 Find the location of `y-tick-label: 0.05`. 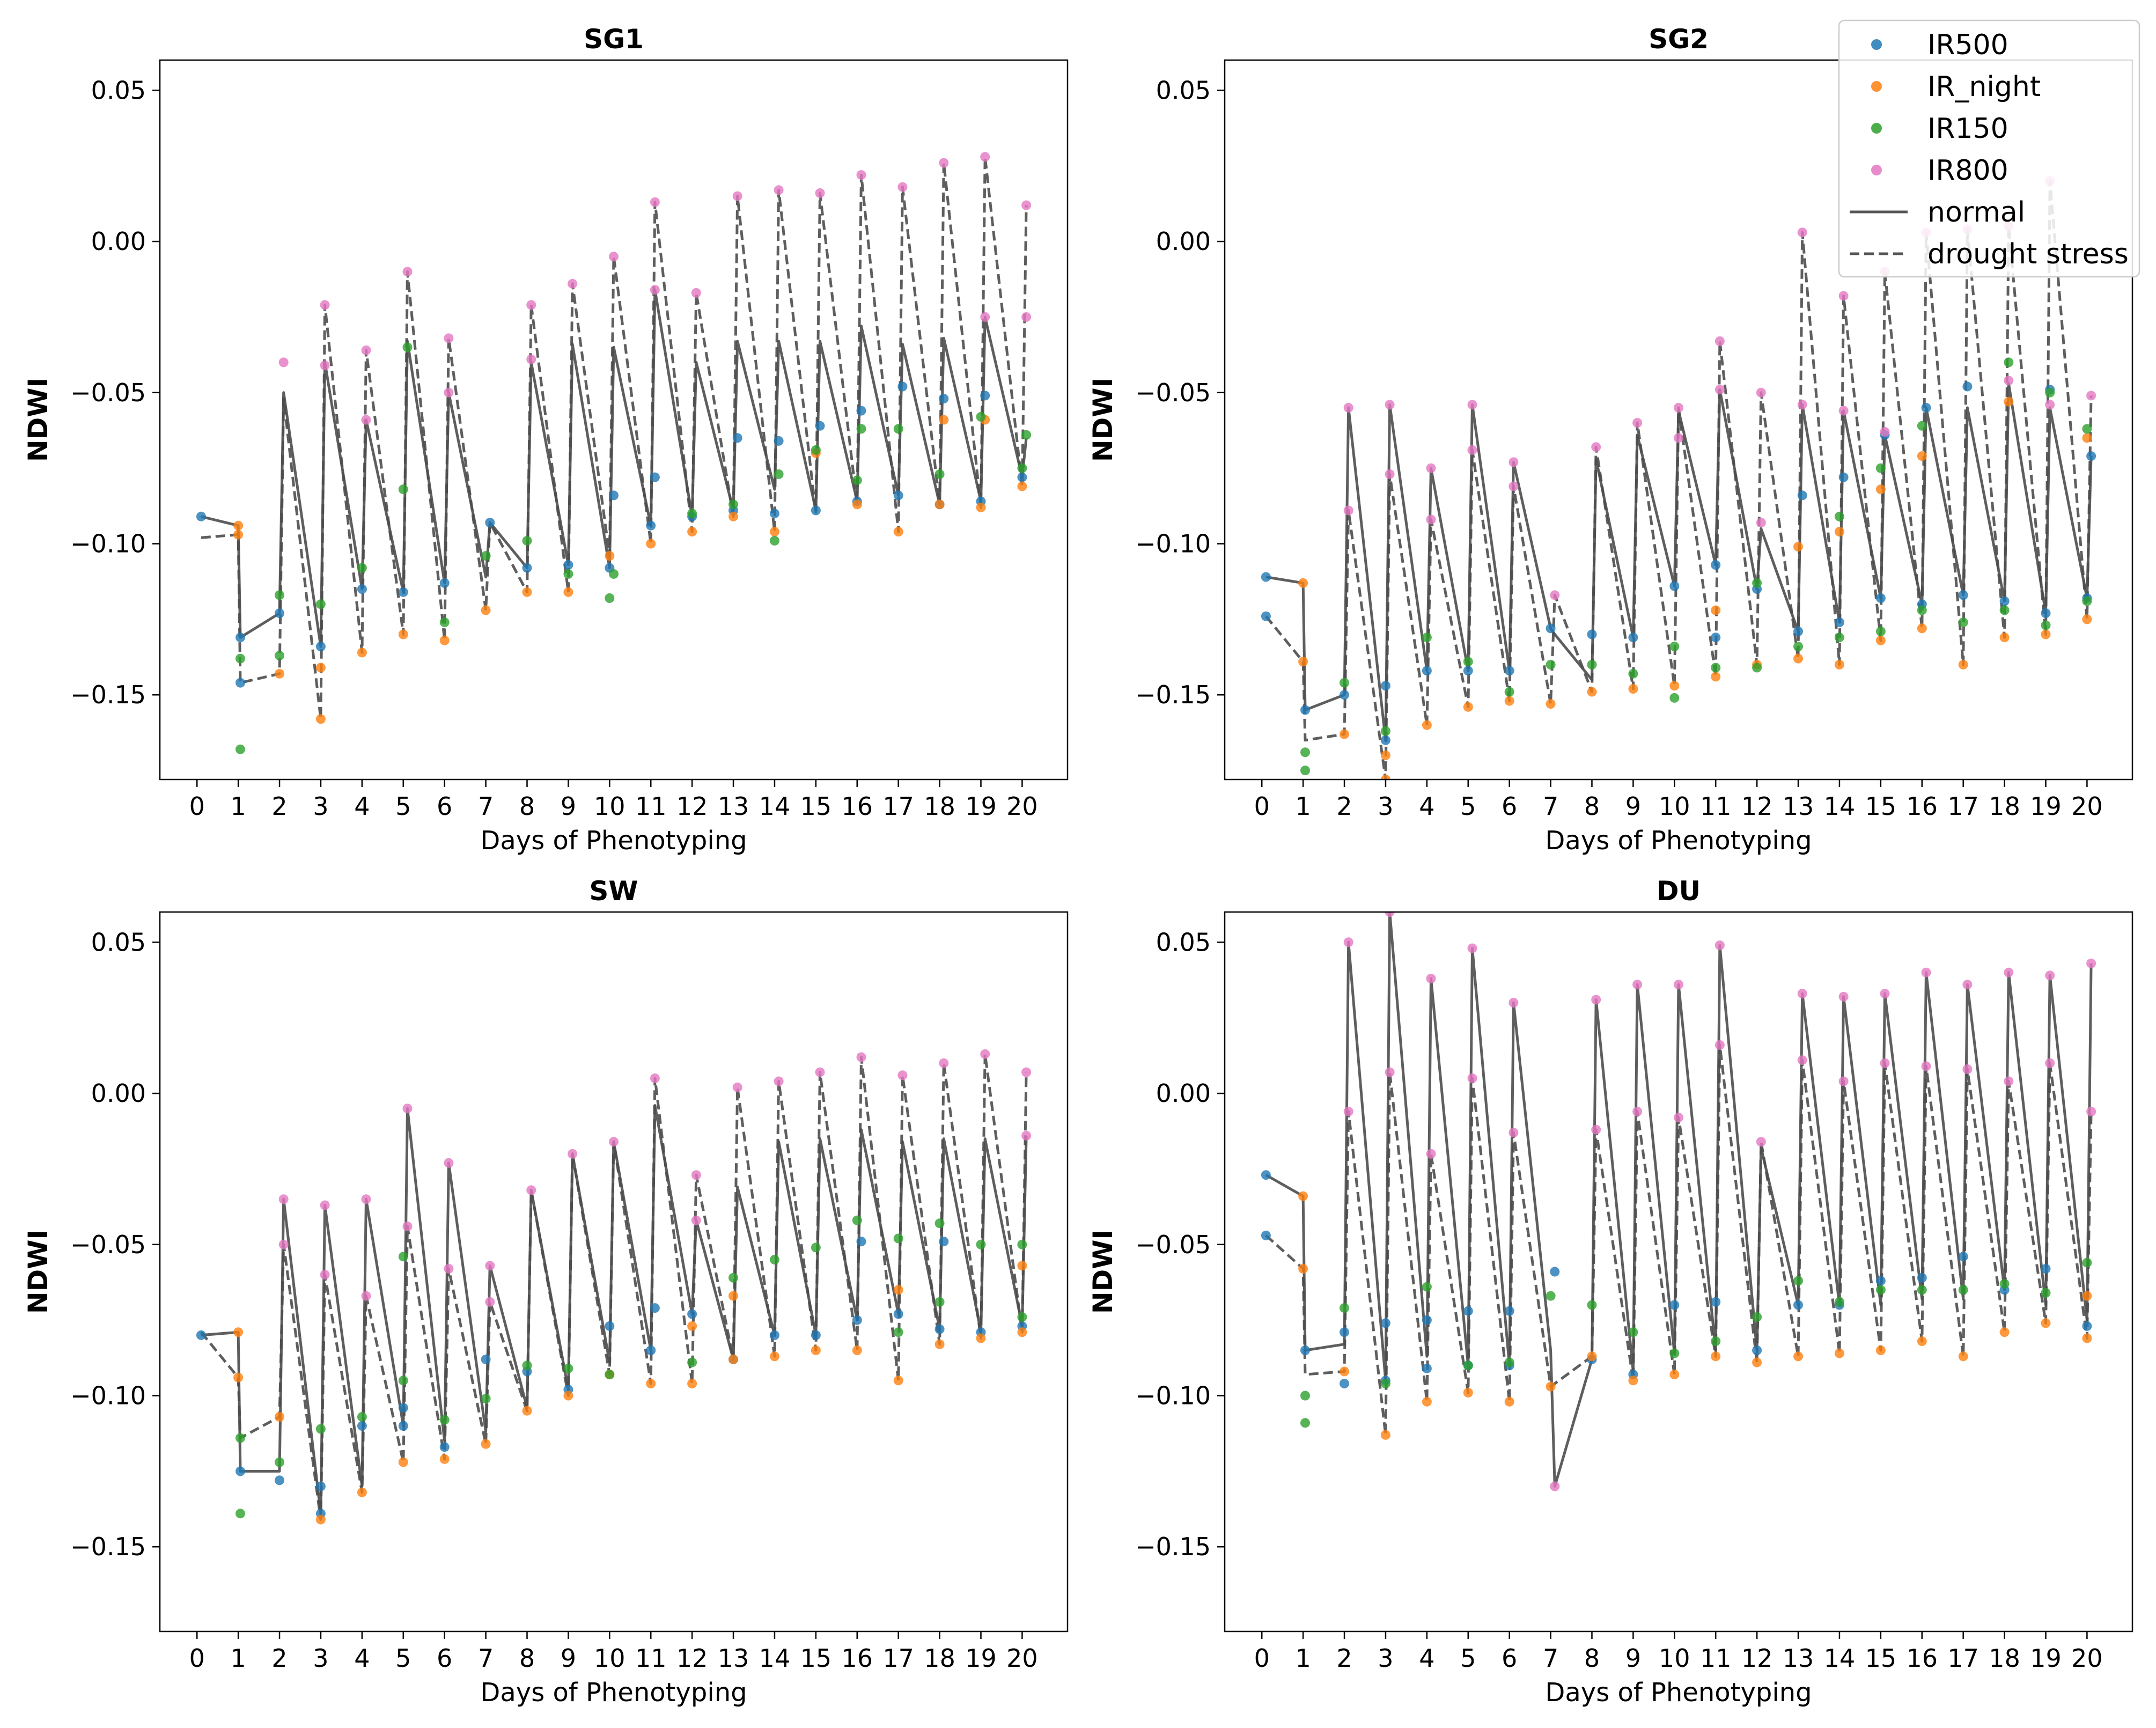

y-tick-label: 0.05 is located at coordinates (118, 942).